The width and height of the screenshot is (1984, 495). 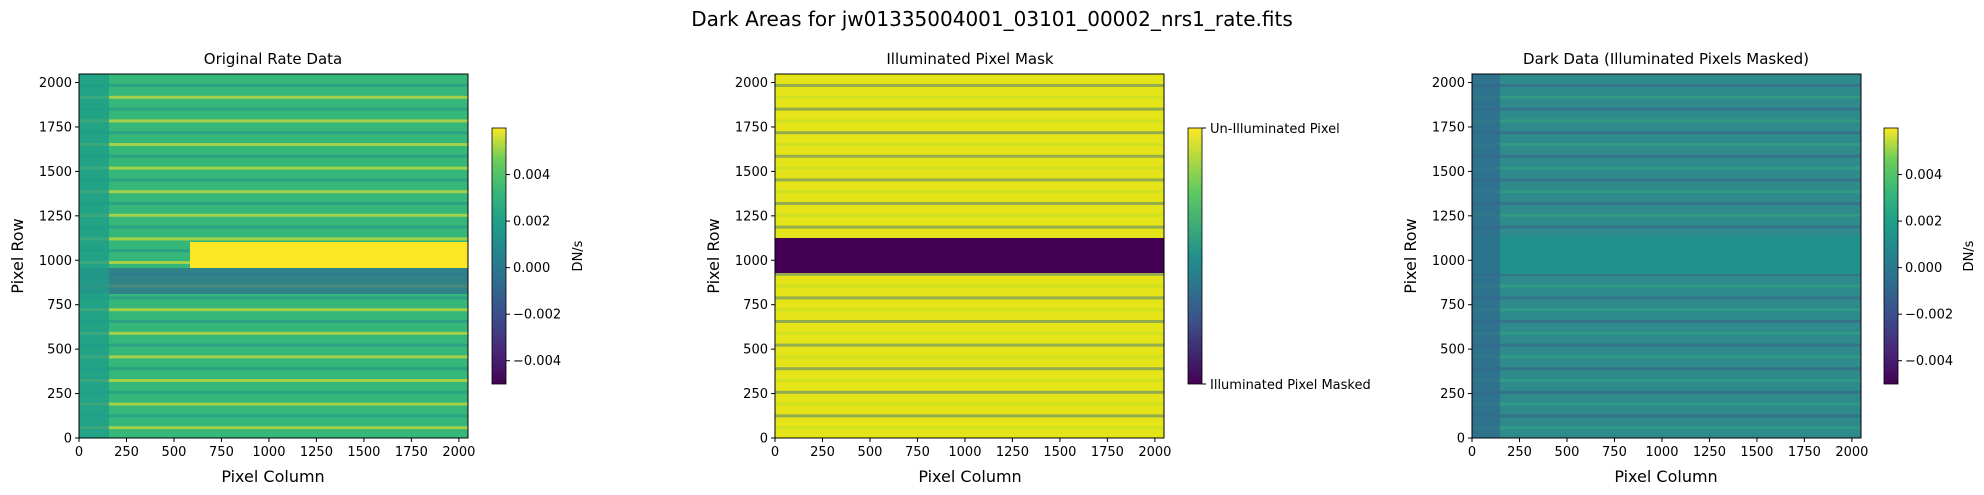 I want to click on panel-3-ylabel: Pixel Row, so click(x=1410, y=255).